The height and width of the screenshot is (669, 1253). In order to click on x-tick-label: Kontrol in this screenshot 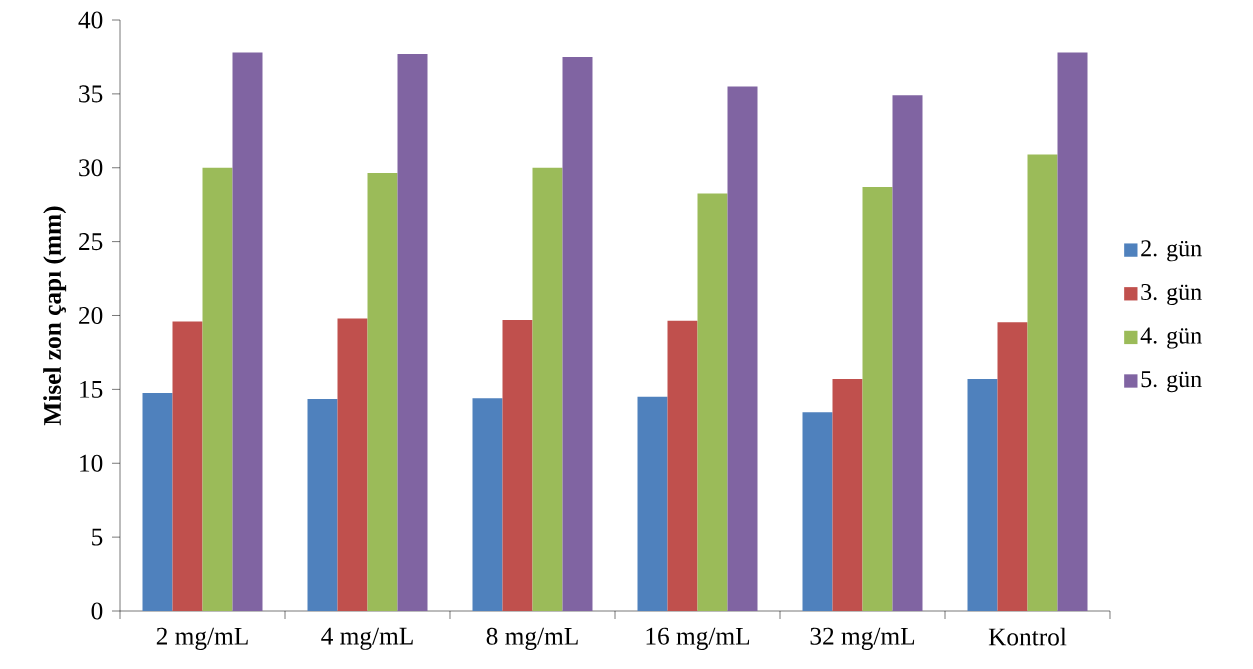, I will do `click(1027, 636)`.